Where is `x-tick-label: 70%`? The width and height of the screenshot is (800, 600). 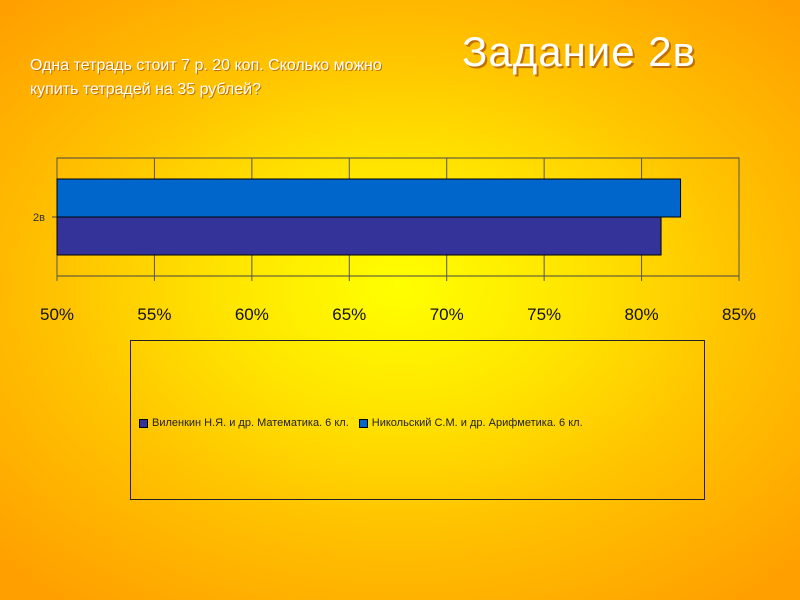
x-tick-label: 70% is located at coordinates (447, 314).